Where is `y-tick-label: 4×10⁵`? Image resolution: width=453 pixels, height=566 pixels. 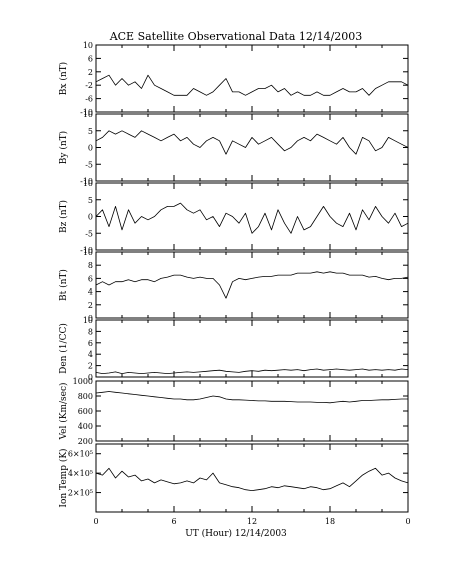 y-tick-label: 4×10⁵ is located at coordinates (80, 473).